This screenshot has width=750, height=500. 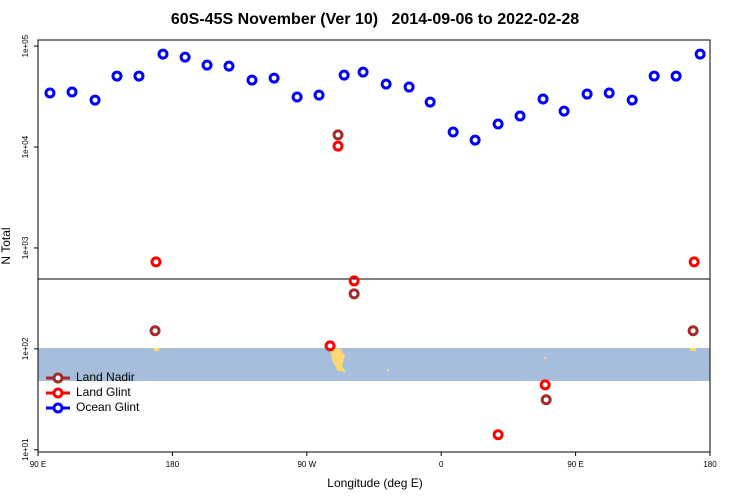 I want to click on y-tick-label: 1e+01, so click(x=25, y=449).